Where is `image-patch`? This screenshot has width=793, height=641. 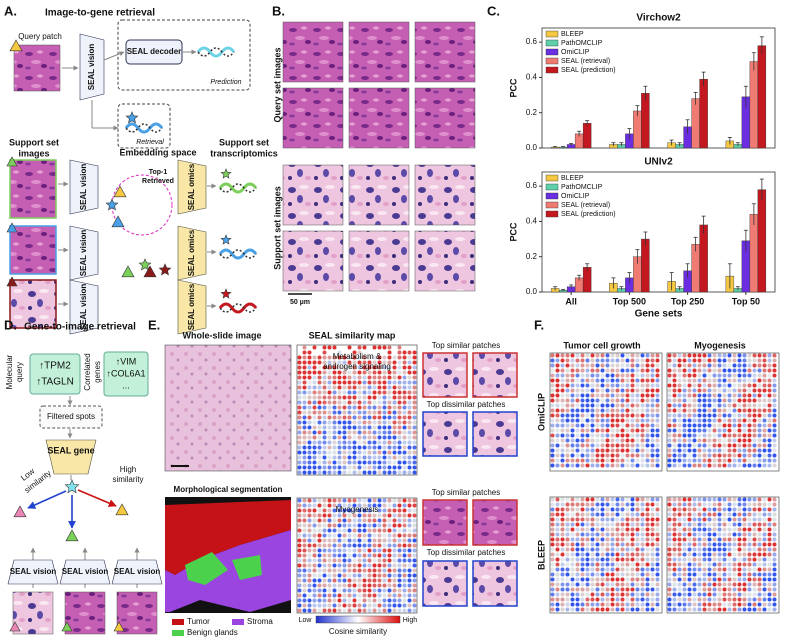 image-patch is located at coordinates (495, 375).